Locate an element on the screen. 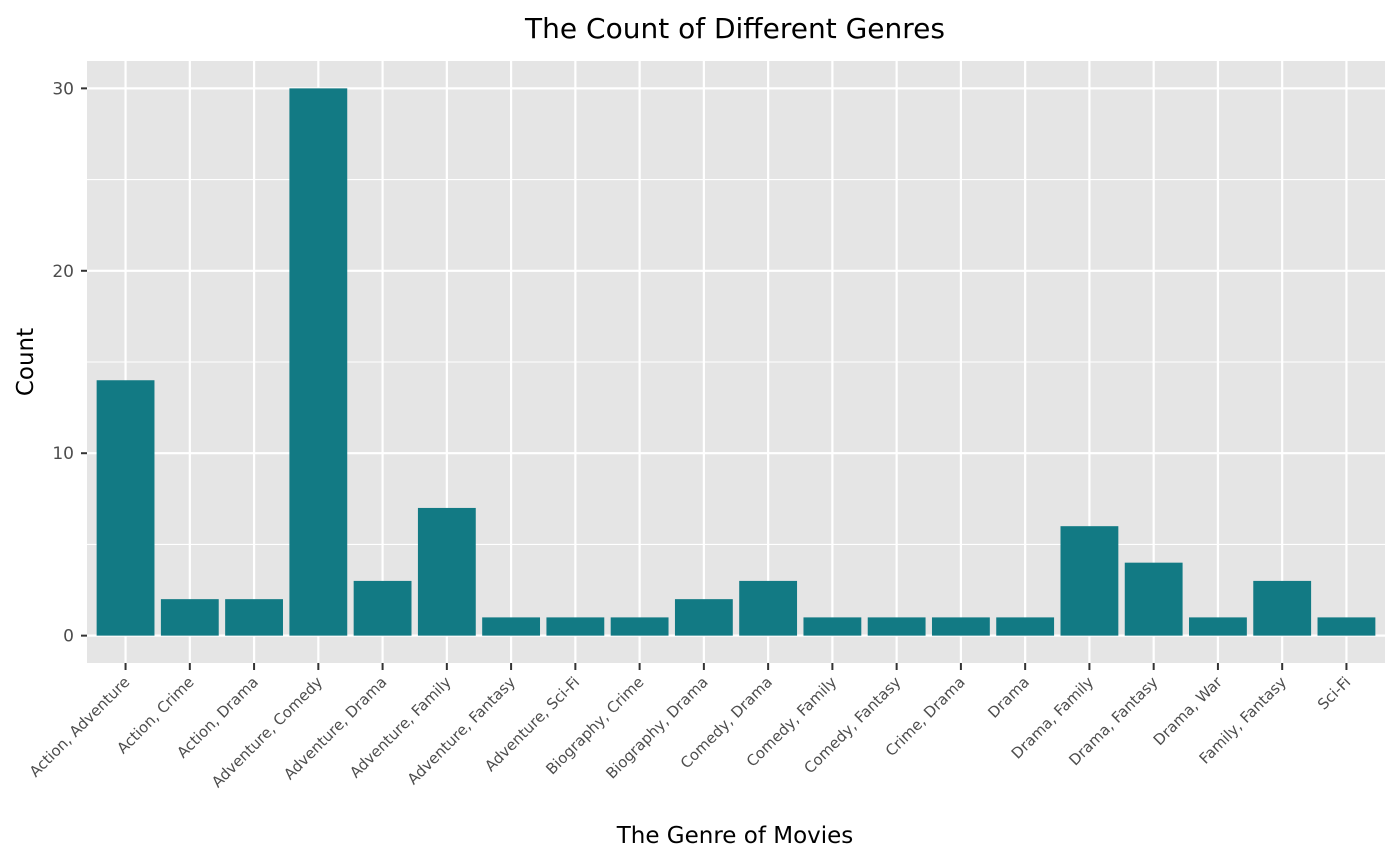 Image resolution: width=1400 pixels, height=865 pixels. y-tick-label: 0 is located at coordinates (68, 637).